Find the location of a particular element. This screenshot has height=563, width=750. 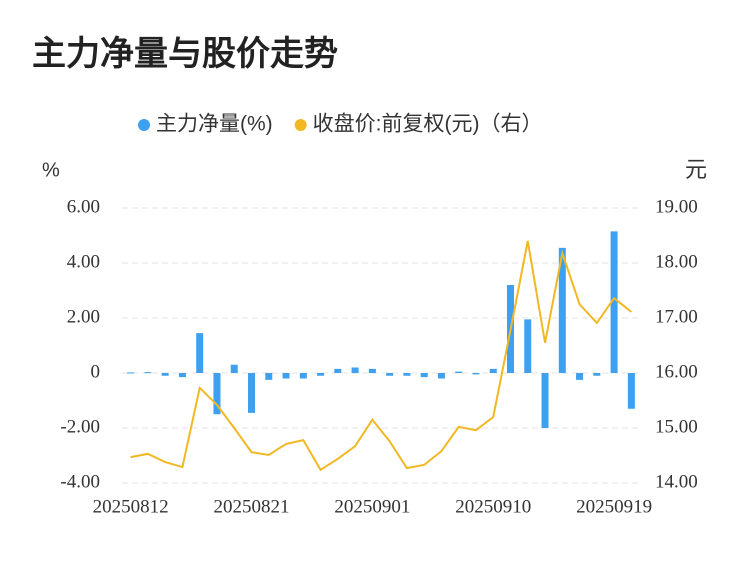

y-tick-label: -4.00 is located at coordinates (80, 481).